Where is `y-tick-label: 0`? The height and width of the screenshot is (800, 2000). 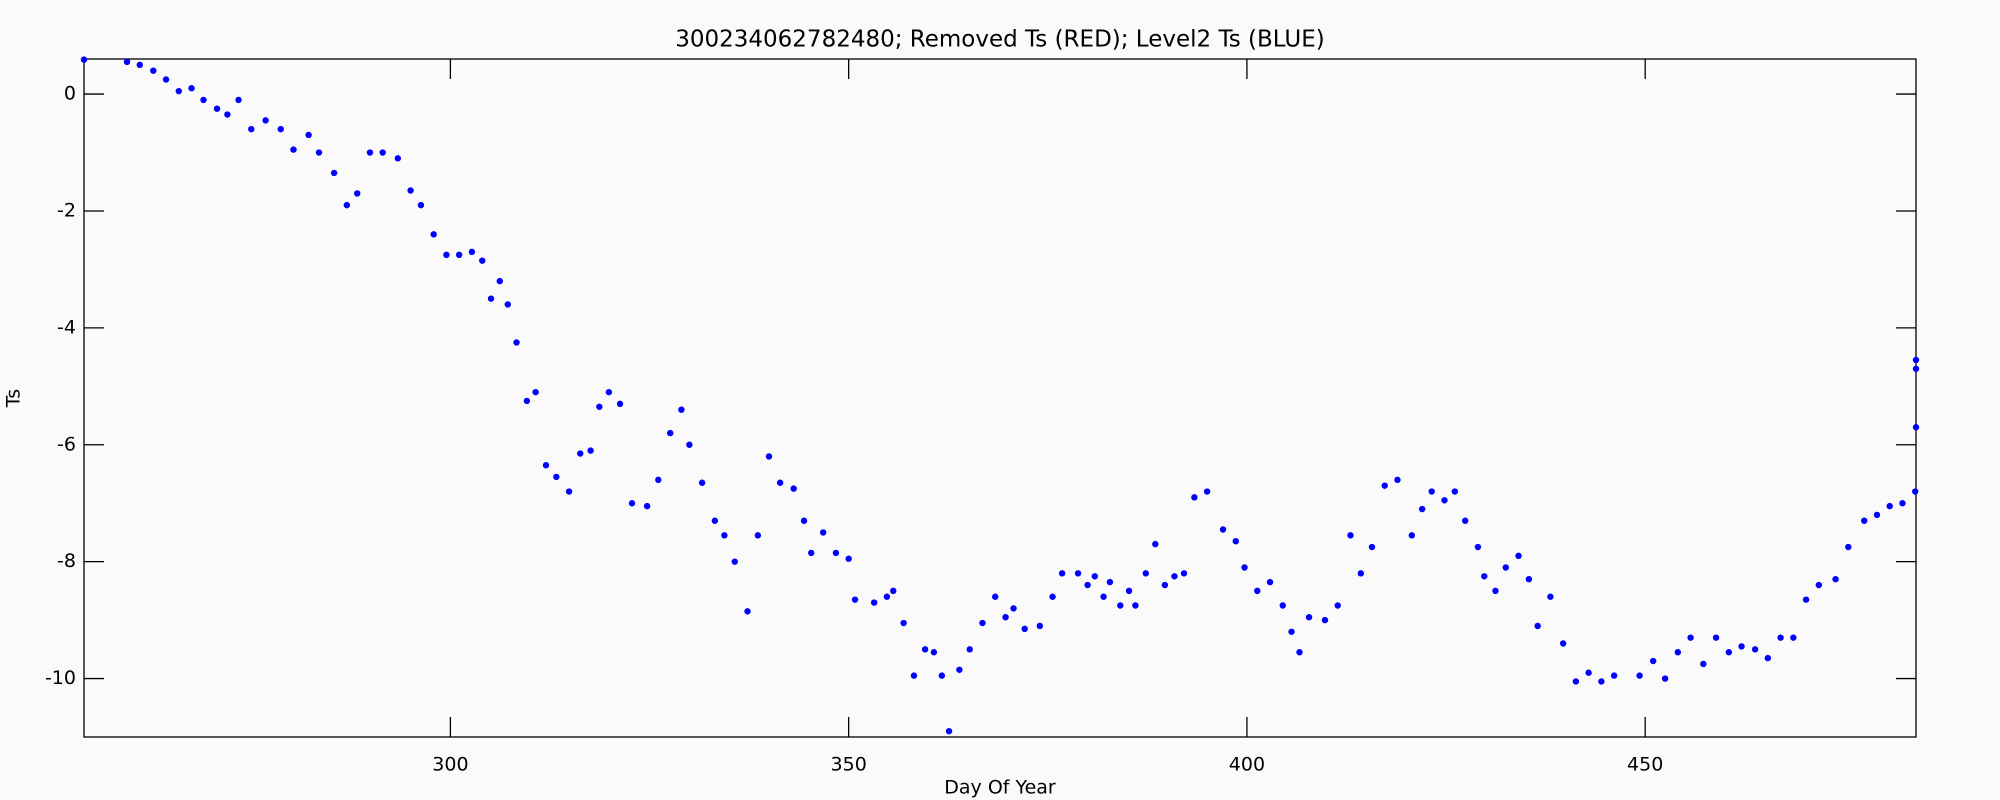
y-tick-label: 0 is located at coordinates (70, 94).